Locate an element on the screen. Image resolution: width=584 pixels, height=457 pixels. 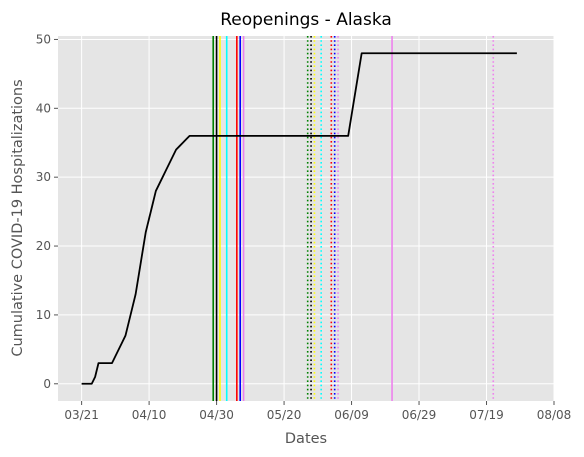
x-tick-label: 03/21 is located at coordinates (81, 415).